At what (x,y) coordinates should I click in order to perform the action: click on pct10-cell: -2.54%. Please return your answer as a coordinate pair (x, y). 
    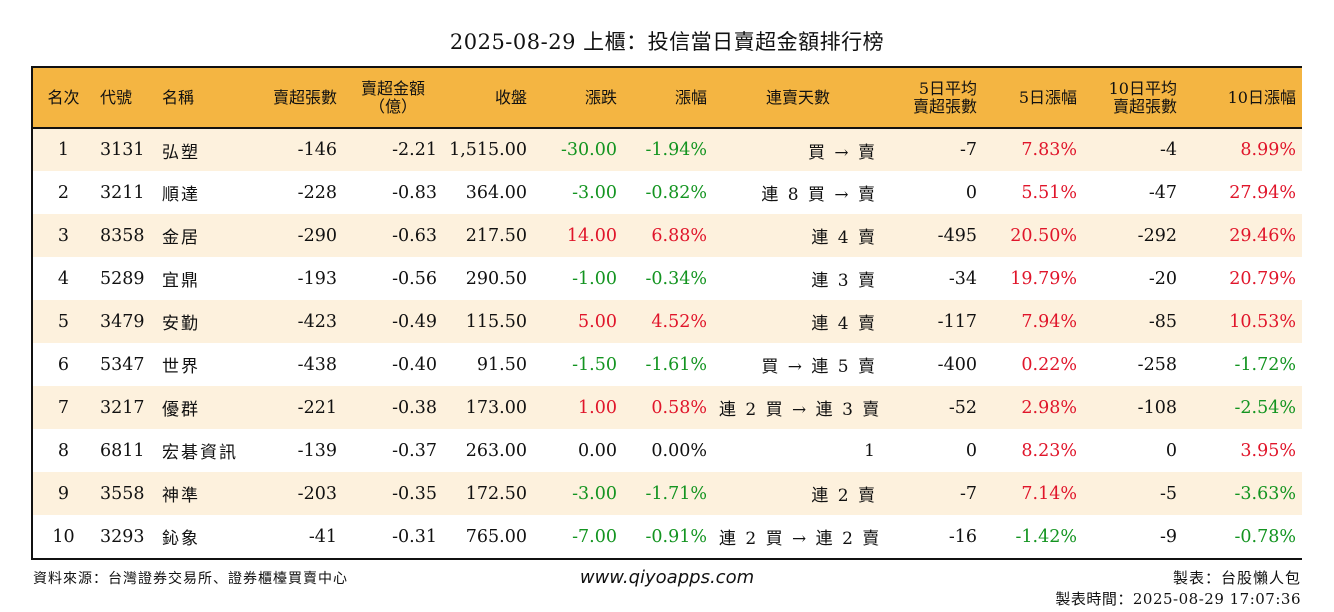
    Looking at the image, I should click on (1265, 407).